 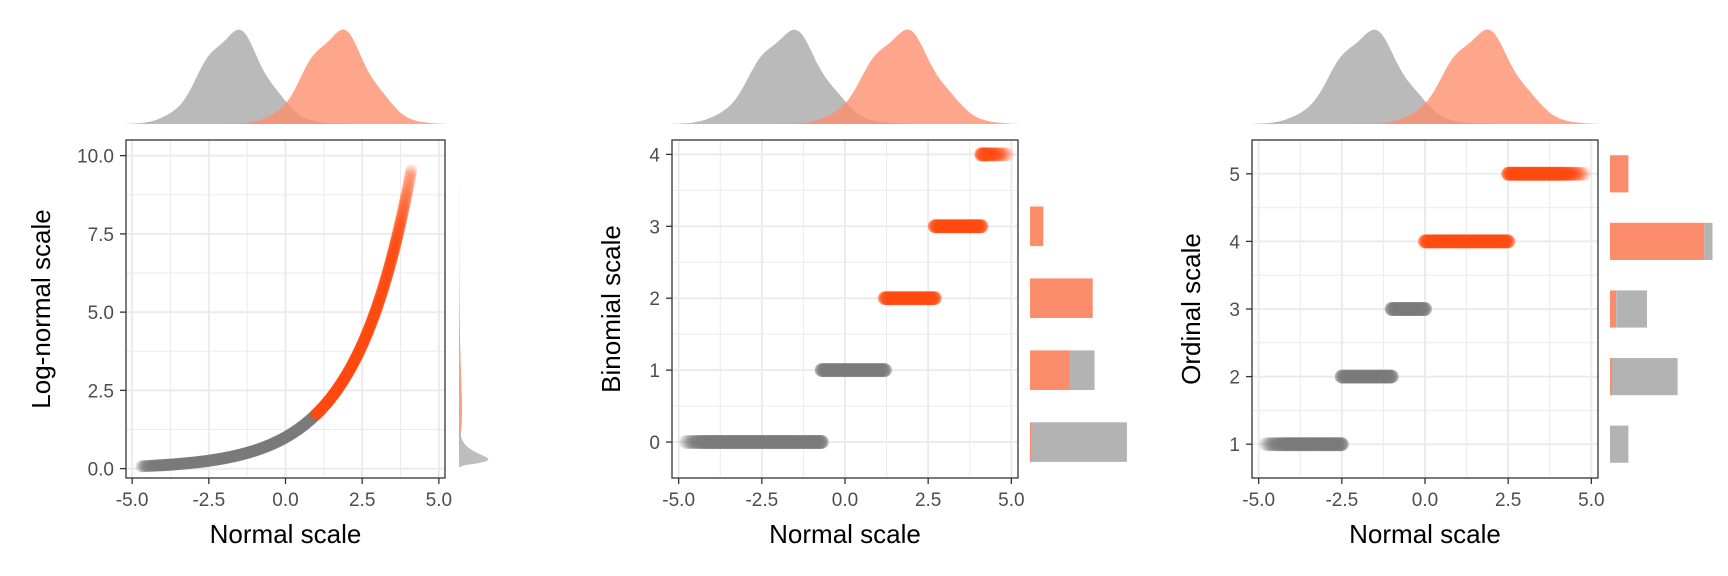 What do you see at coordinates (654, 443) in the screenshot?
I see `y-tick-label: 0` at bounding box center [654, 443].